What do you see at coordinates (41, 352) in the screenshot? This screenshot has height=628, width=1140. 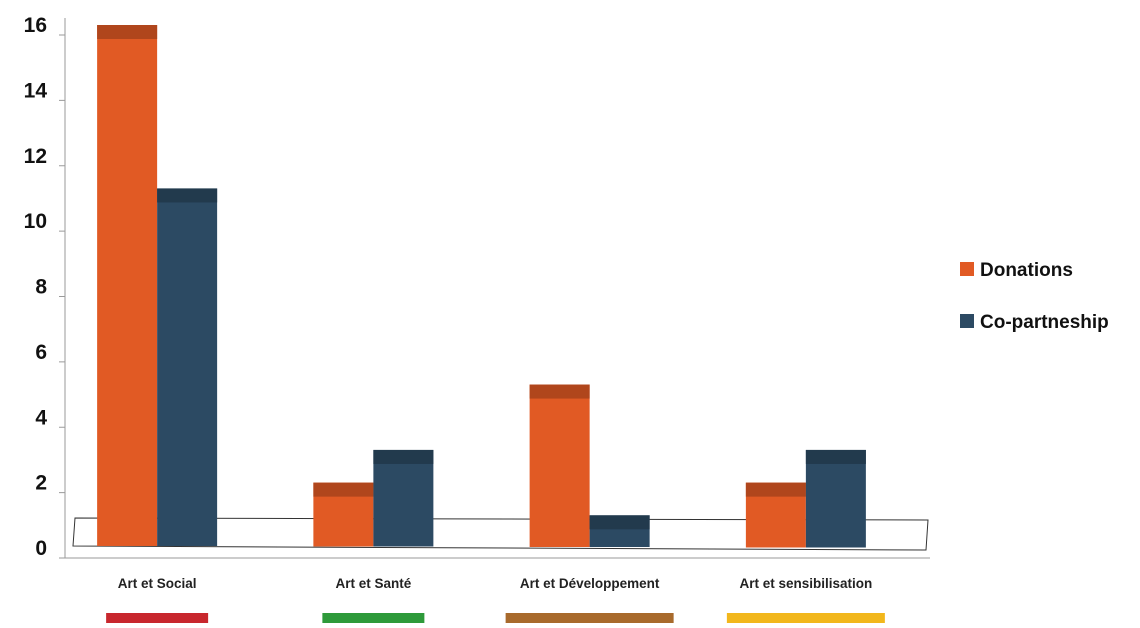 I see `y-tick-label: 6` at bounding box center [41, 352].